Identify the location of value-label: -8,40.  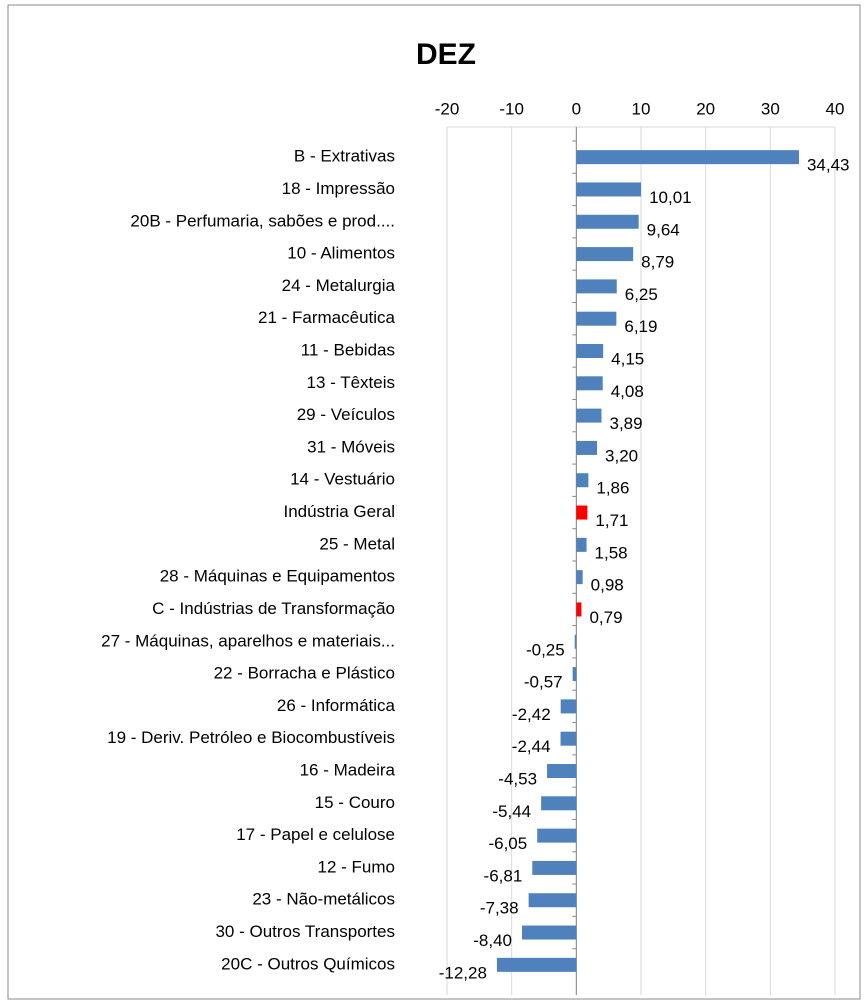
(492, 940).